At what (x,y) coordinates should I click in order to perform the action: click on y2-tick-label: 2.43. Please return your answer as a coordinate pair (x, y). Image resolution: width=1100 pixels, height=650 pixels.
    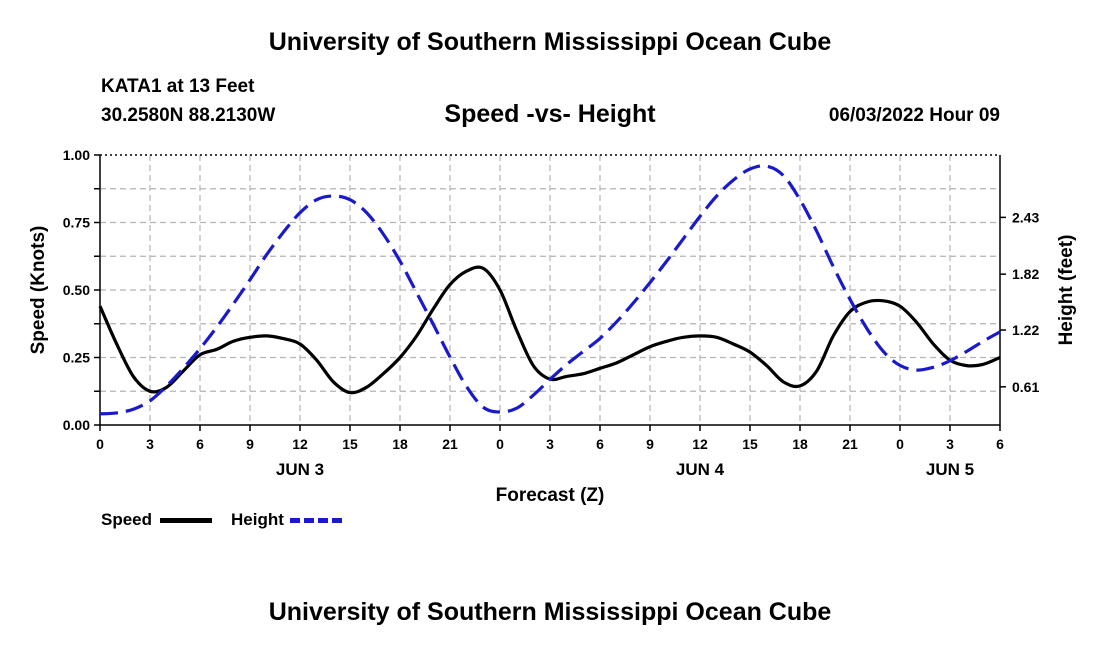
    Looking at the image, I should click on (1025, 217).